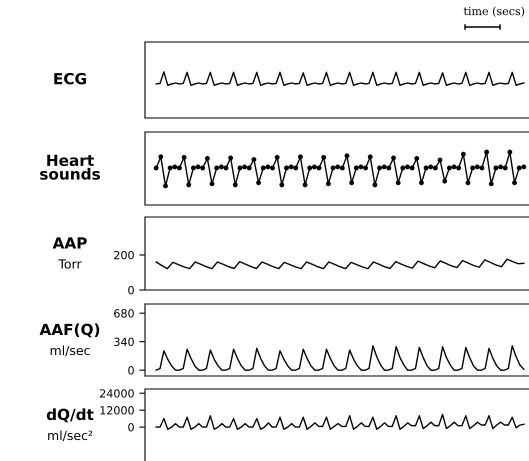 The image size is (529, 461). Describe the element at coordinates (70, 264) in the screenshot. I see `y-axis-title: Torr` at that location.